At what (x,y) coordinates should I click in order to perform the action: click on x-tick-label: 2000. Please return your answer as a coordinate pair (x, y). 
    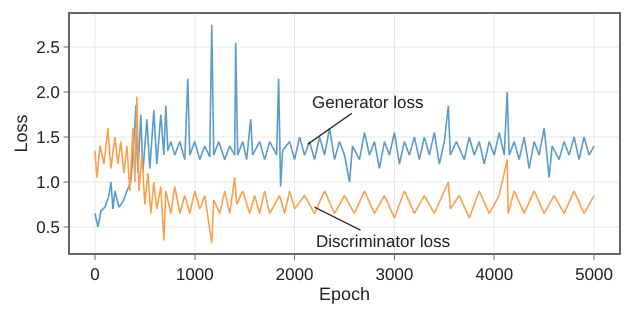
    Looking at the image, I should click on (295, 274).